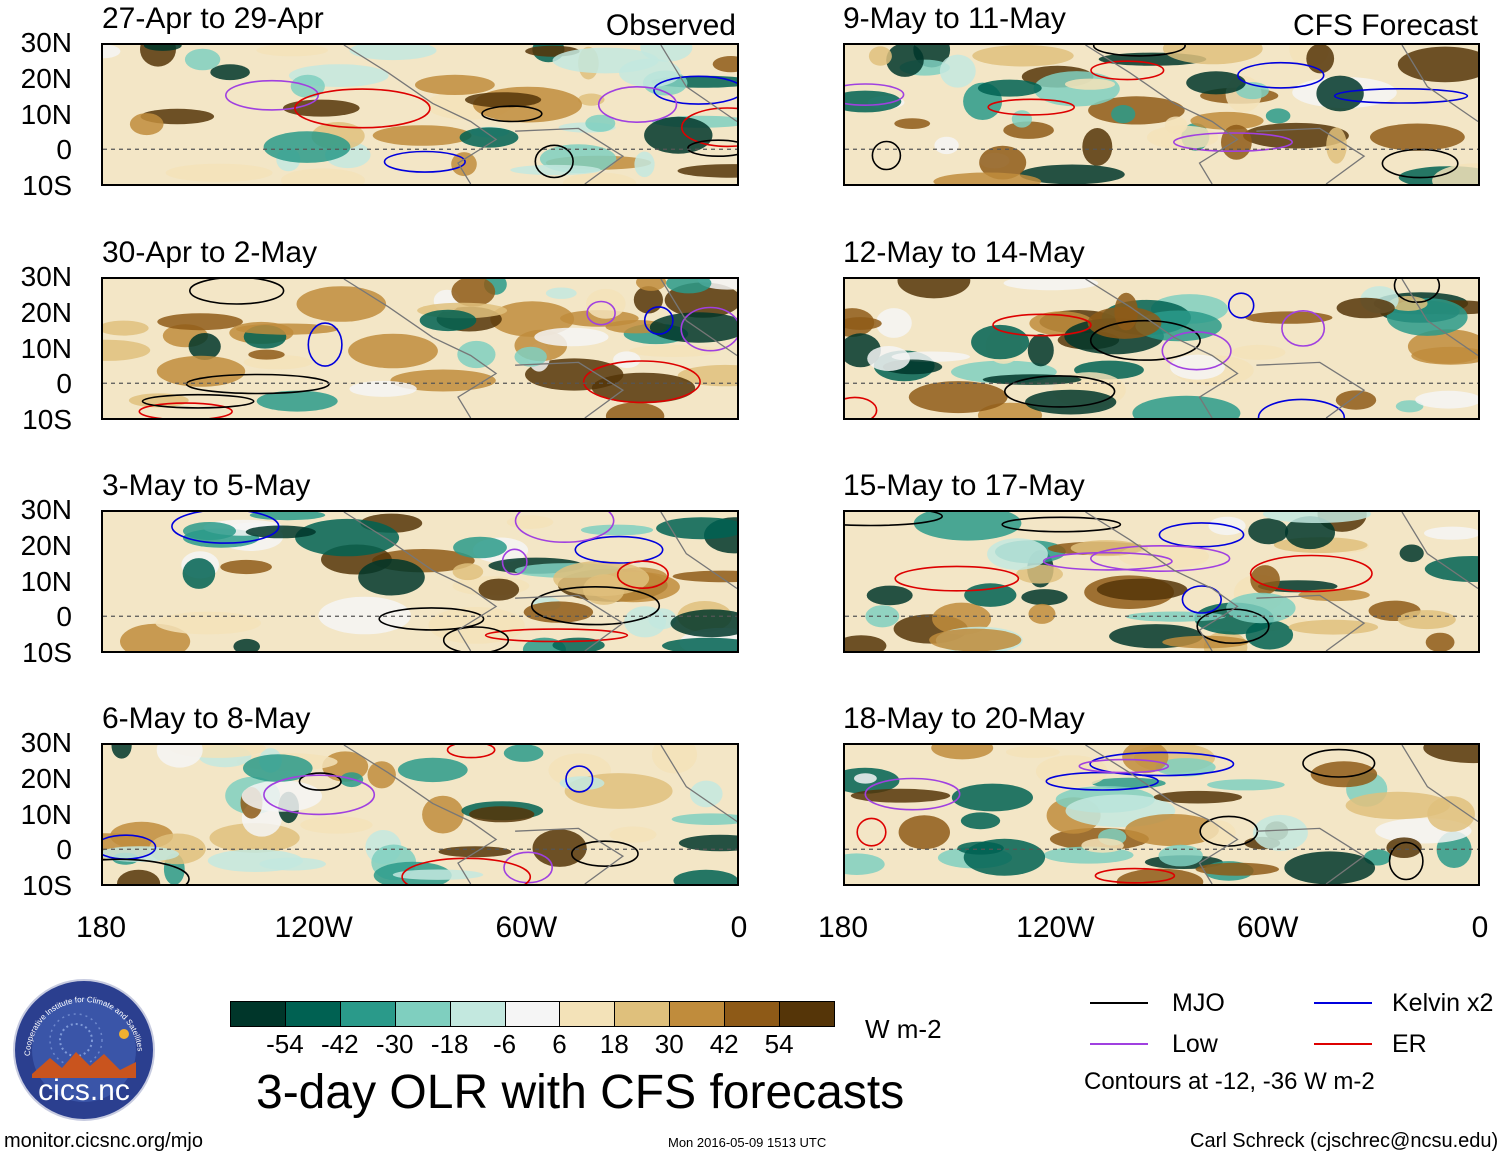 The height and width of the screenshot is (1158, 1510). What do you see at coordinates (313, 927) in the screenshot?
I see `lon-label: 120W` at bounding box center [313, 927].